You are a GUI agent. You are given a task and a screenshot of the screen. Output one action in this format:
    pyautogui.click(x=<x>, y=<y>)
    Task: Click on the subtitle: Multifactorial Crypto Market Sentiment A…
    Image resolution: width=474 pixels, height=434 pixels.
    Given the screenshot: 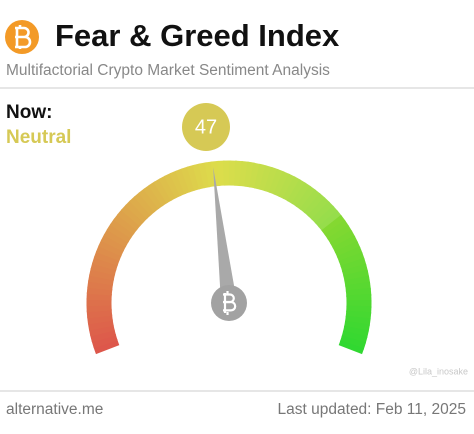 What is the action you would take?
    pyautogui.click(x=168, y=70)
    